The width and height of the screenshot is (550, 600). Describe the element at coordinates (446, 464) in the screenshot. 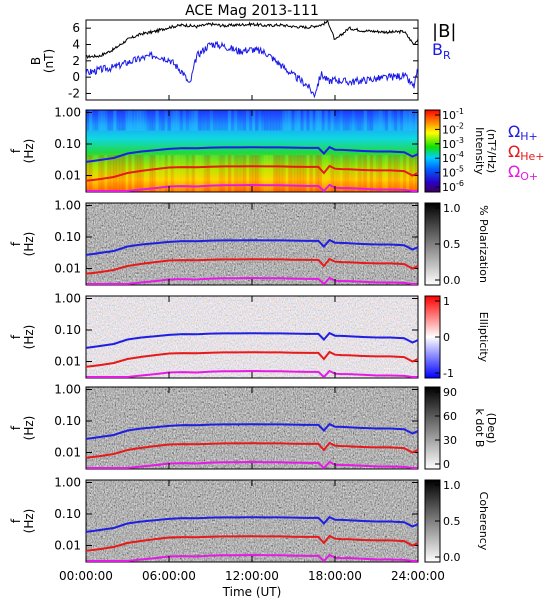

I see `colorbar-tick-label: 0` at that location.